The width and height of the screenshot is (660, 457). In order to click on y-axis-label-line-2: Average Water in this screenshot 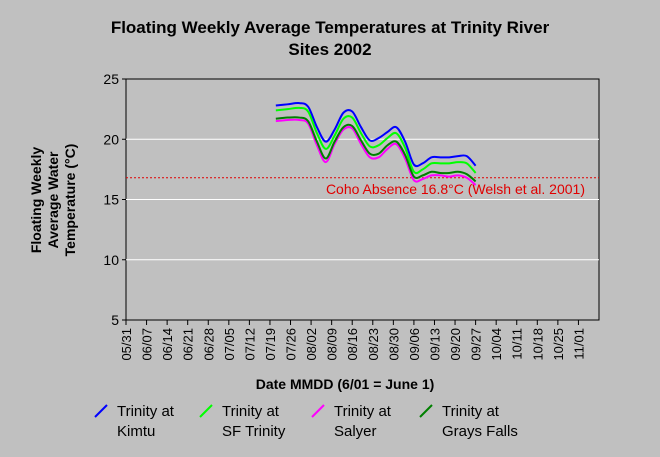, I will do `click(53, 200)`.